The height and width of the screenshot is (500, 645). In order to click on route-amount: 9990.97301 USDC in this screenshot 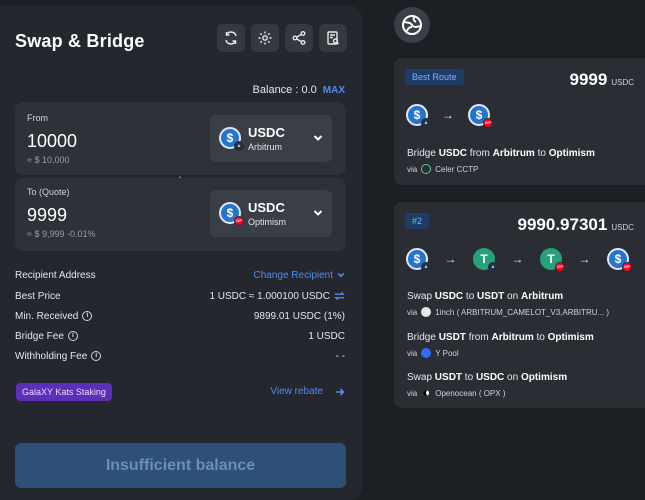, I will do `click(576, 224)`.